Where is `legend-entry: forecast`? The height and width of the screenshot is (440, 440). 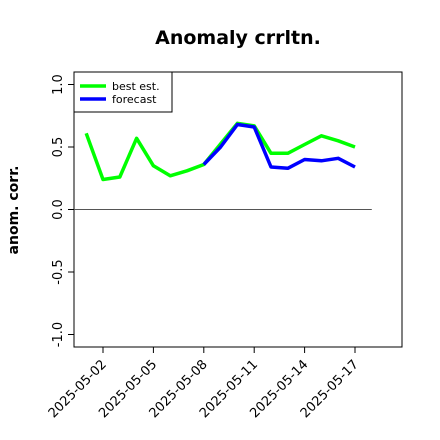
legend-entry: forecast is located at coordinates (134, 99).